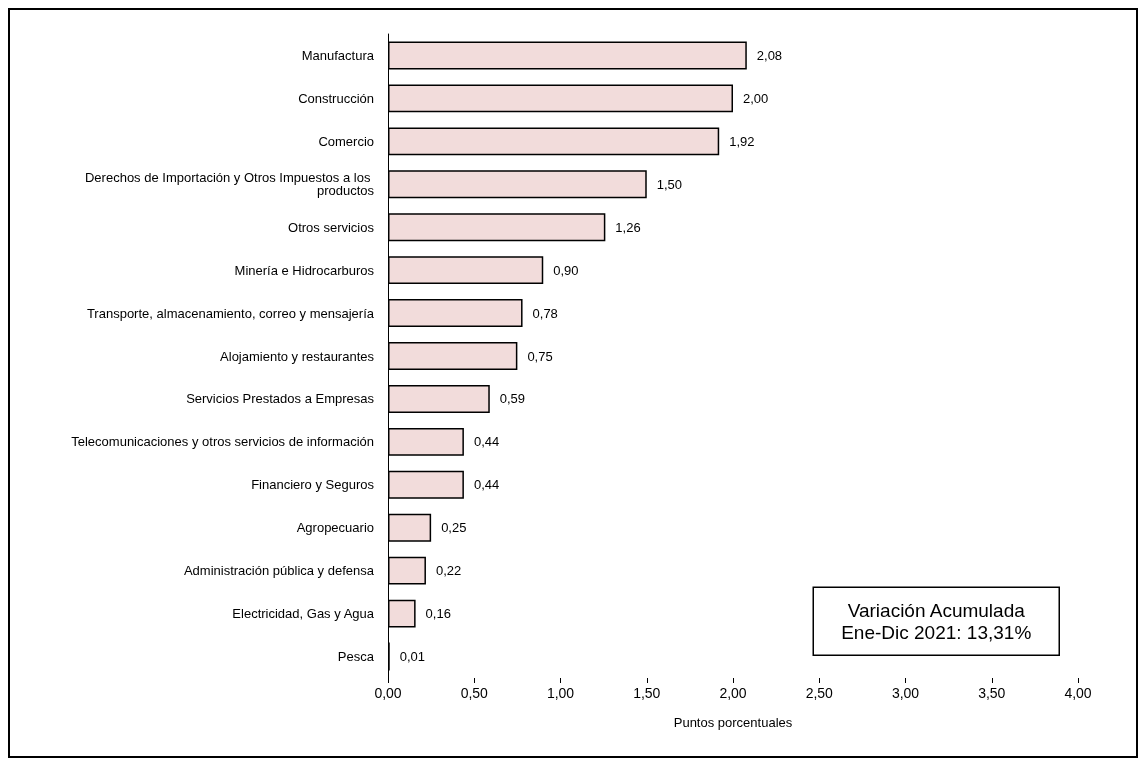 This screenshot has height=768, width=1148. I want to click on x-tick-label: 0,50, so click(474, 693).